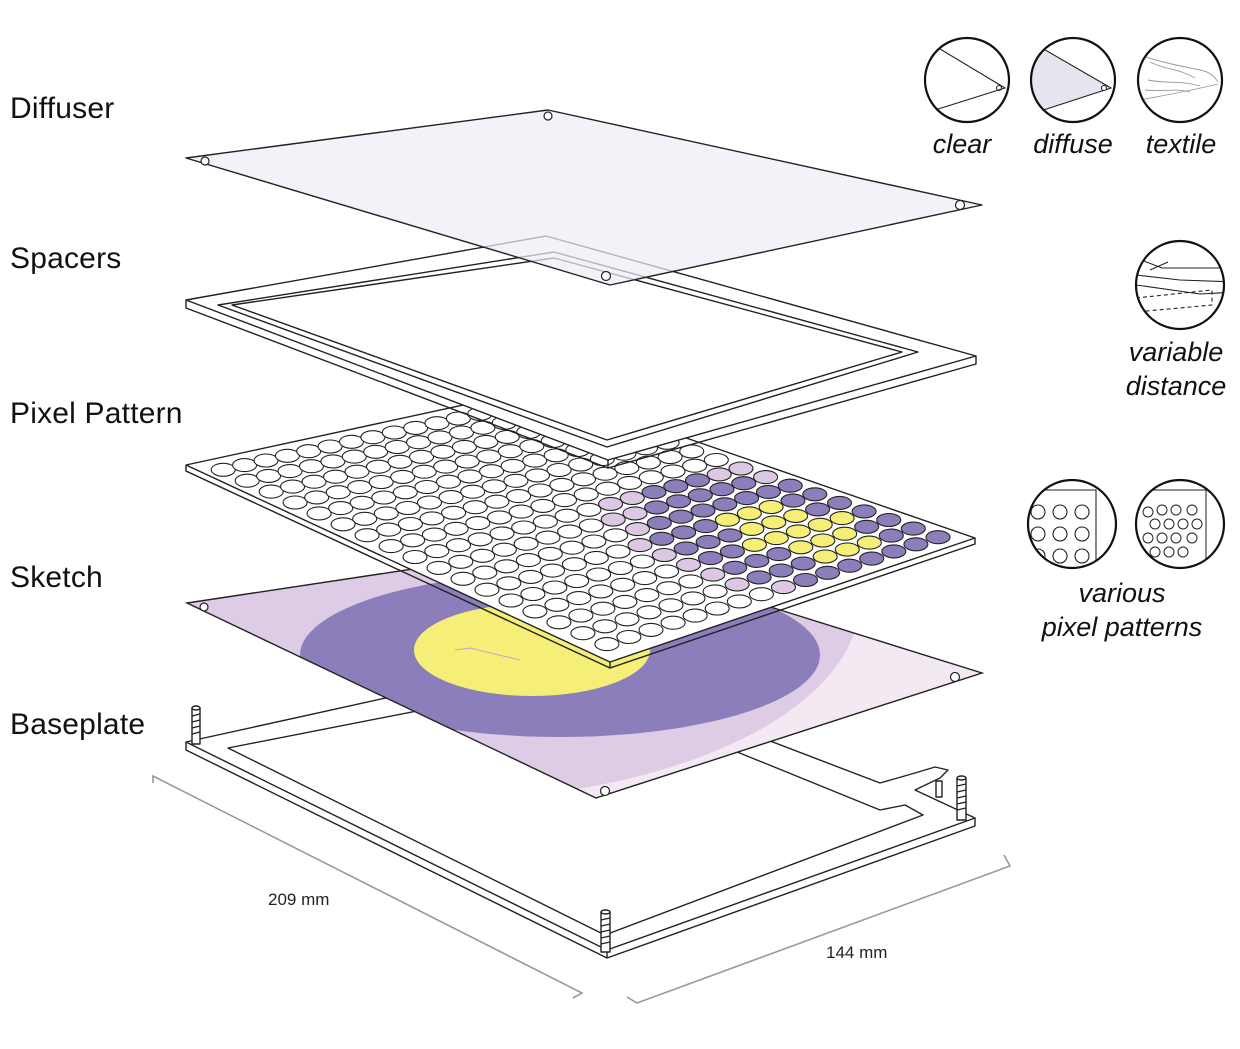 The width and height of the screenshot is (1240, 1049). I want to click on large-pixel-pattern-icon, so click(1072, 527).